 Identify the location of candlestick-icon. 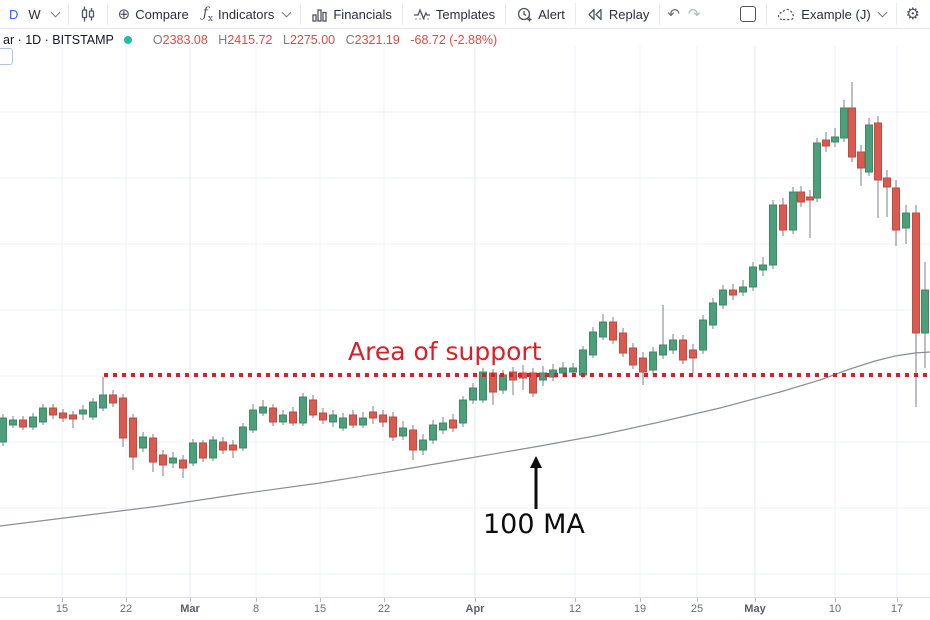
(88, 14).